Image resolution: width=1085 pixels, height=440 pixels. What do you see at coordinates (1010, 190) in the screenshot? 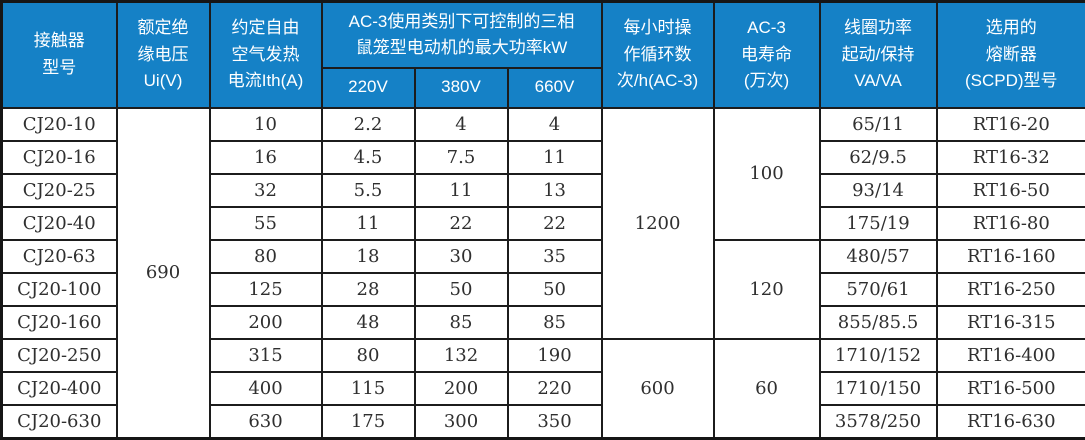
I see `cell-fuse-type: RT16-50` at bounding box center [1010, 190].